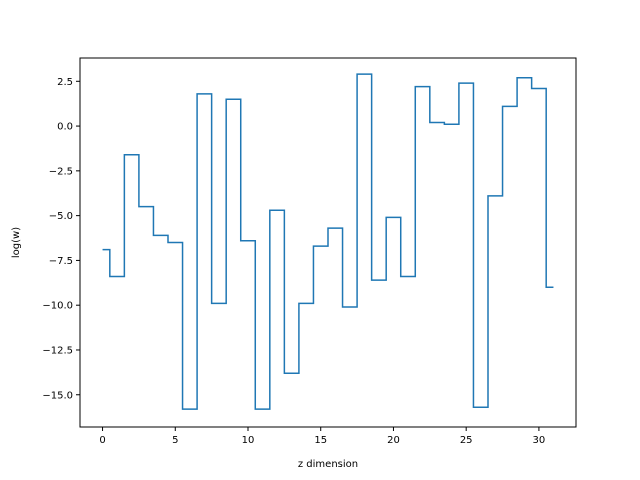 Image resolution: width=640 pixels, height=480 pixels. What do you see at coordinates (61, 239) in the screenshot?
I see `y-axis-ticks: 2.5 0.0 −2.5 −5.0 −7.5 −10.0 −12.5 −15.0` at bounding box center [61, 239].